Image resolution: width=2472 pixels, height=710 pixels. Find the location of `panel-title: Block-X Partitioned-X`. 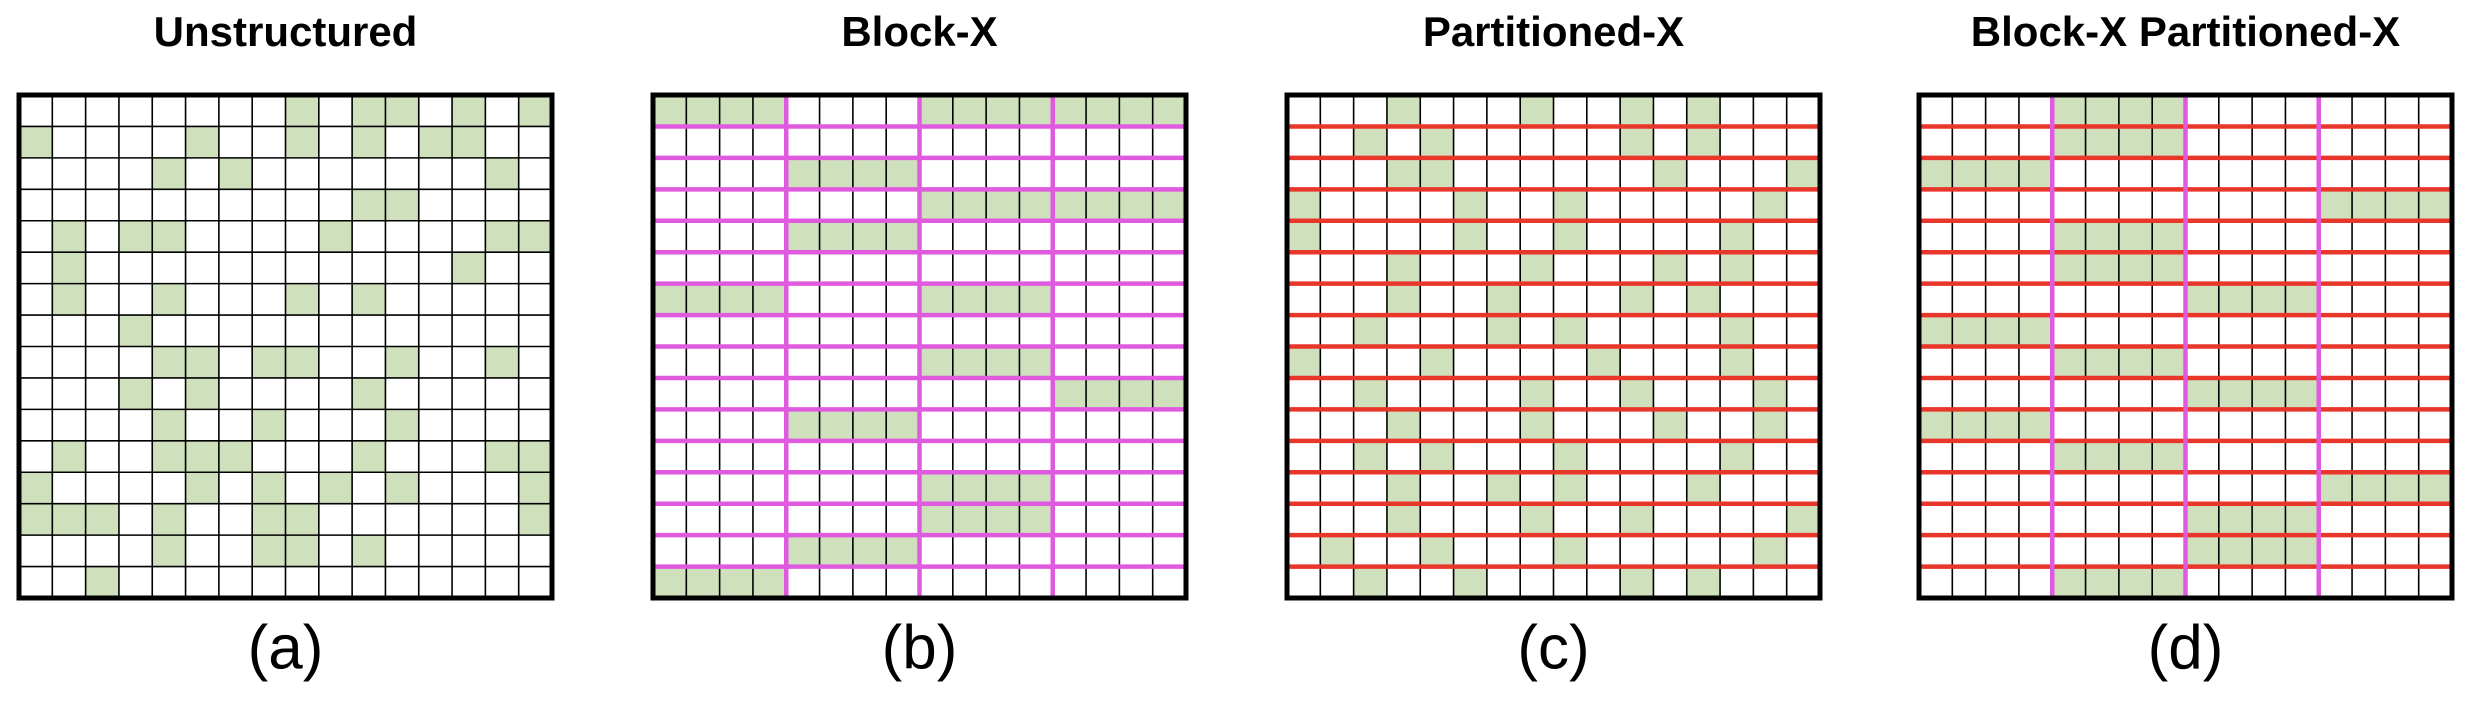

panel-title: Block-X Partitioned-X is located at coordinates (2185, 31).